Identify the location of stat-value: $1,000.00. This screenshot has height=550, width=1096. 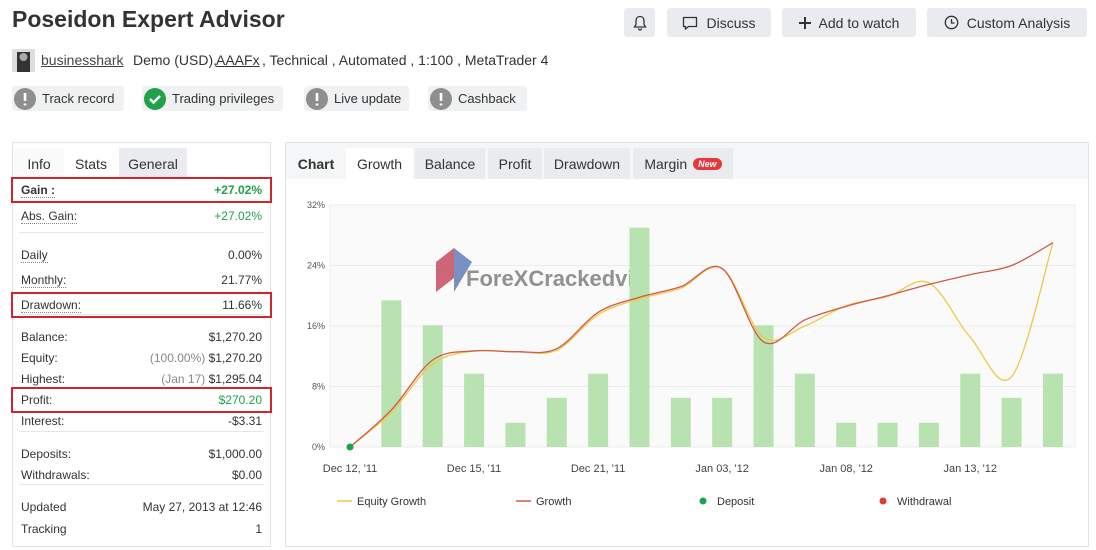
(235, 454).